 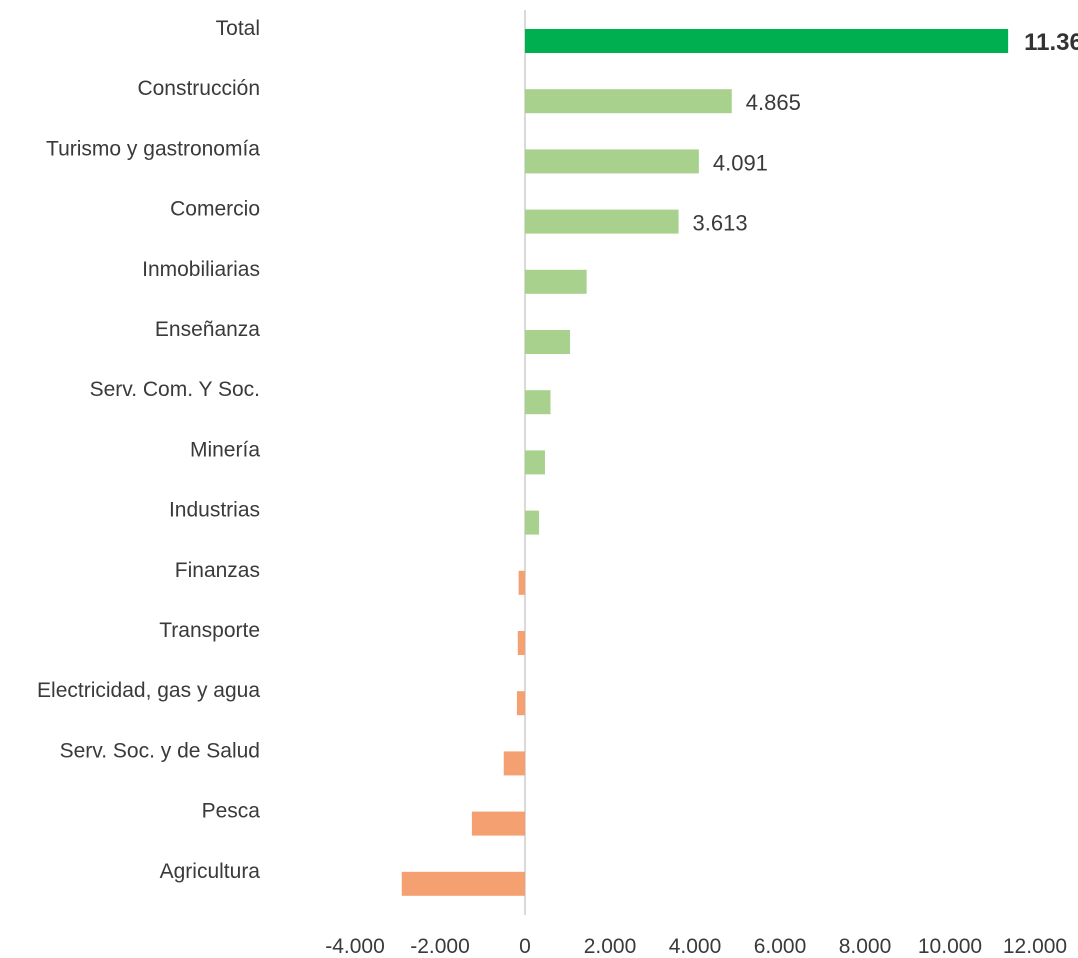 I want to click on category-label: Industrias, so click(x=214, y=510).